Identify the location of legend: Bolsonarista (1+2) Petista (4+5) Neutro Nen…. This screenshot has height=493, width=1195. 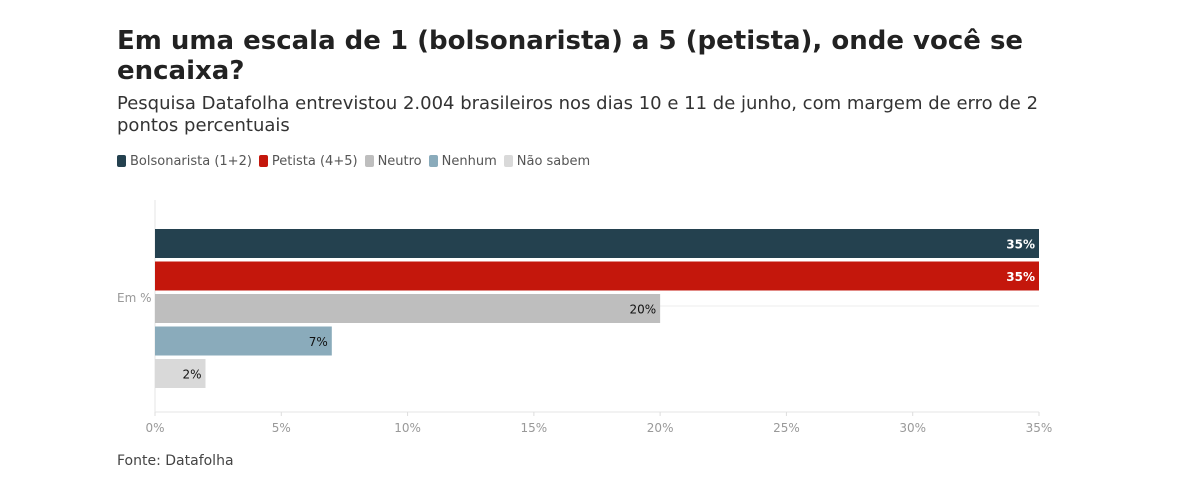
(357, 161).